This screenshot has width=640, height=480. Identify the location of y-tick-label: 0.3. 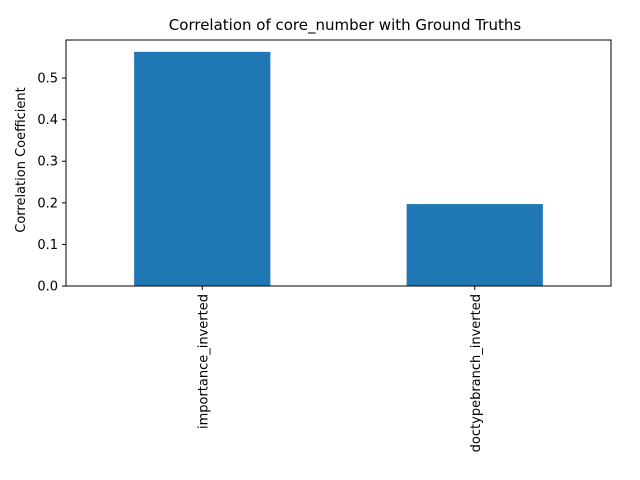
(47, 162).